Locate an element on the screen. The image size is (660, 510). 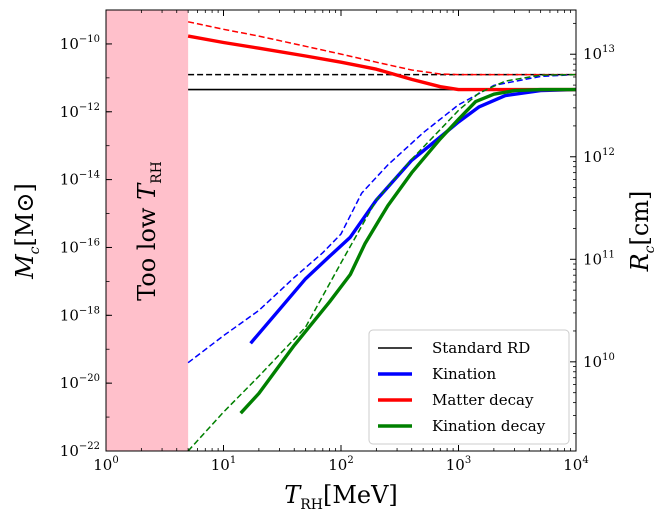
x-tick-label: 10² is located at coordinates (340, 464).